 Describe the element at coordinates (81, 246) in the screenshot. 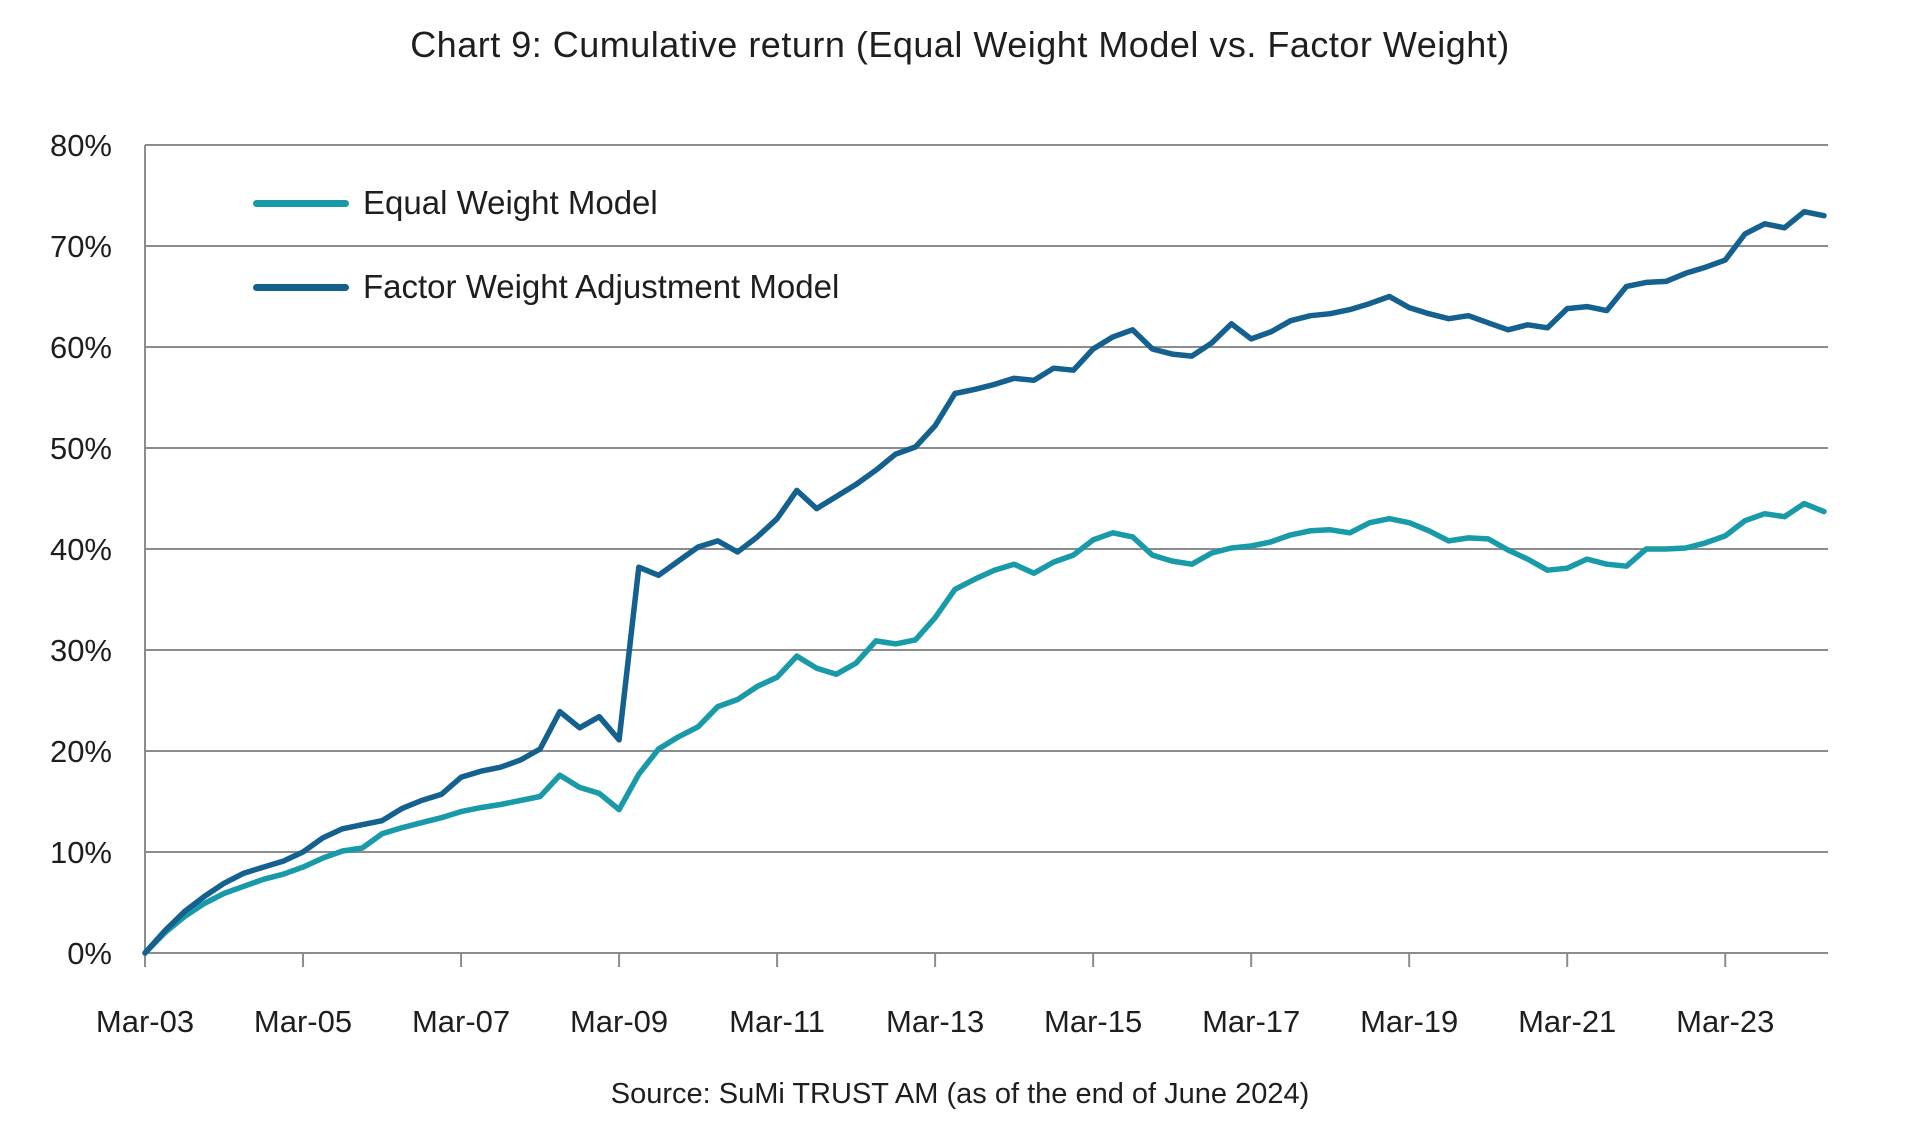

I see `y-axis-label-70: 70%` at that location.